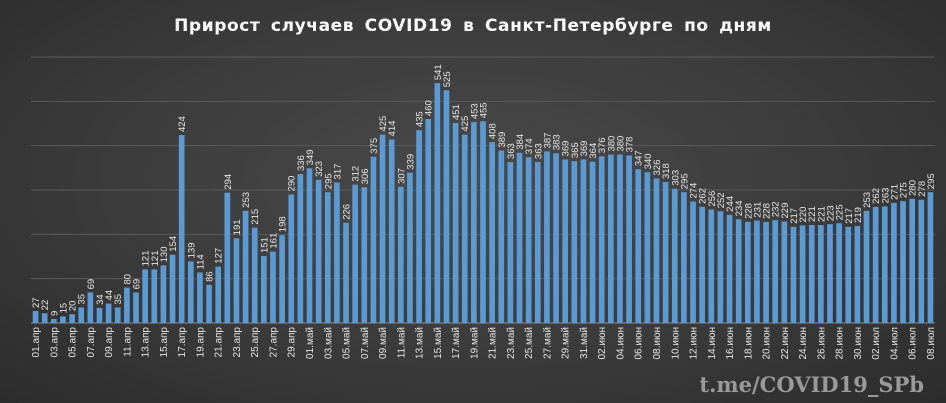 Image resolution: width=946 pixels, height=403 pixels. I want to click on x-tick-label: 23.апр, so click(237, 342).